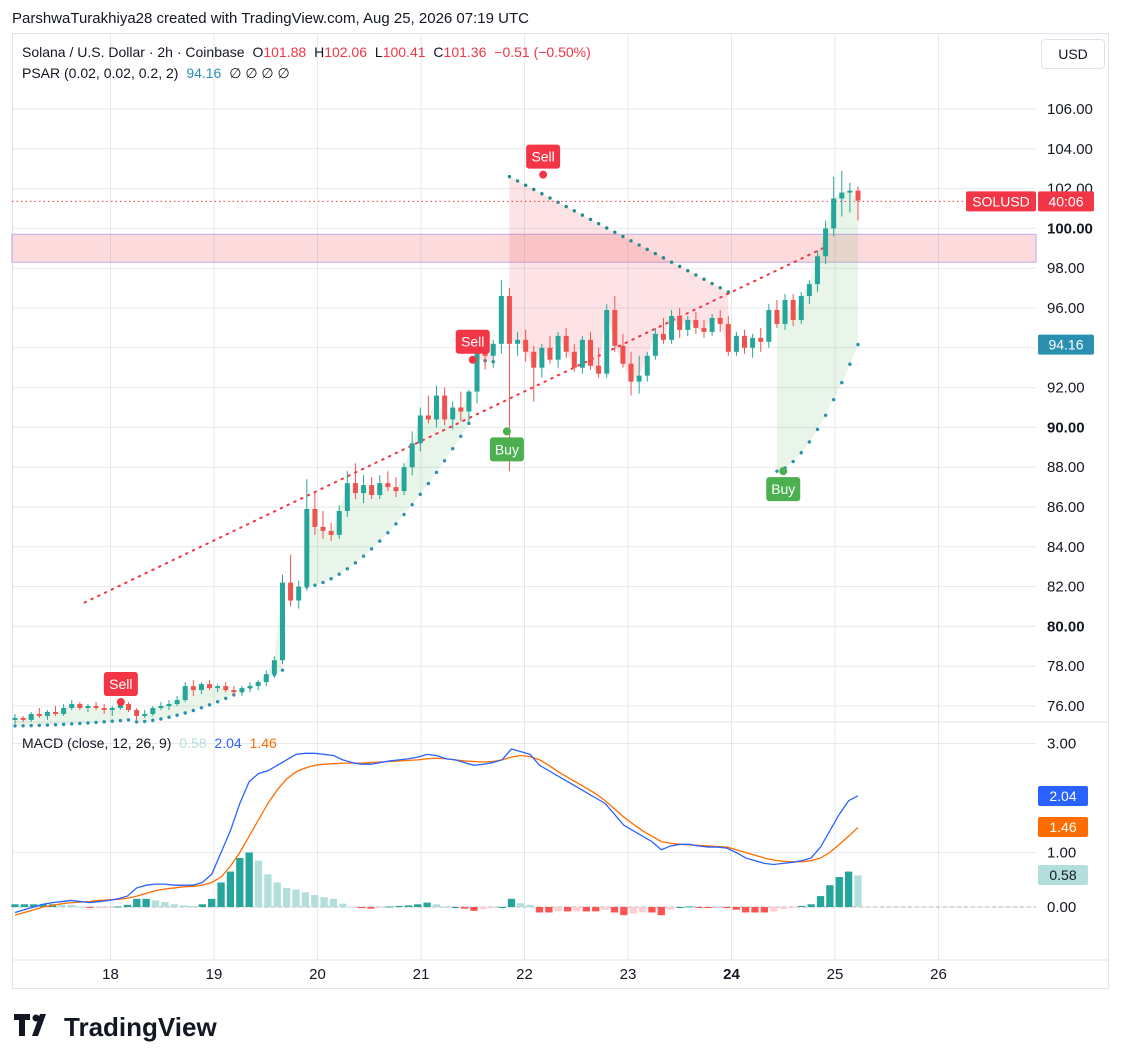 This screenshot has height=1064, width=1122. I want to click on psar-label: PSAR (0.02, 0.02, 0.2, 2), so click(100, 73).